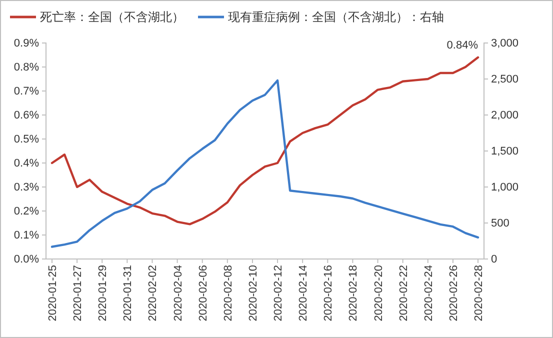 The width and height of the screenshot is (553, 338). I want to click on x-tick-label: 2020-01-31, so click(128, 293).